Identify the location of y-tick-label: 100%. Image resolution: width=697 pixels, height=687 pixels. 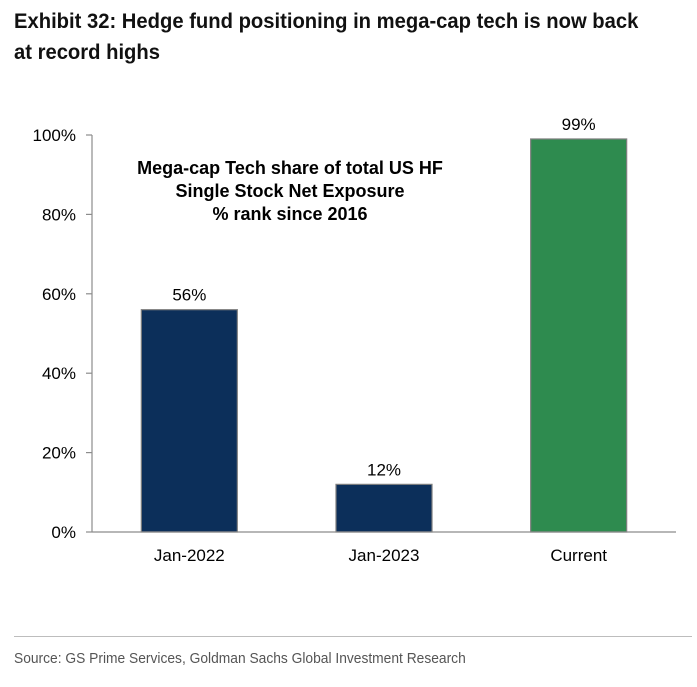
(54, 135).